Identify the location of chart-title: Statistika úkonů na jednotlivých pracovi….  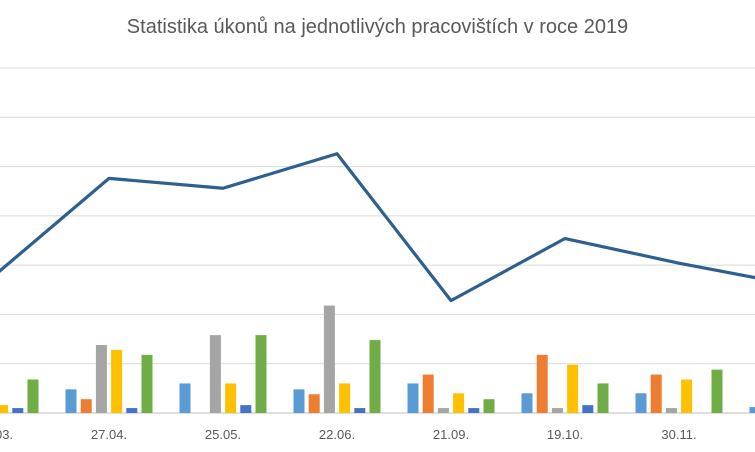
(377, 27).